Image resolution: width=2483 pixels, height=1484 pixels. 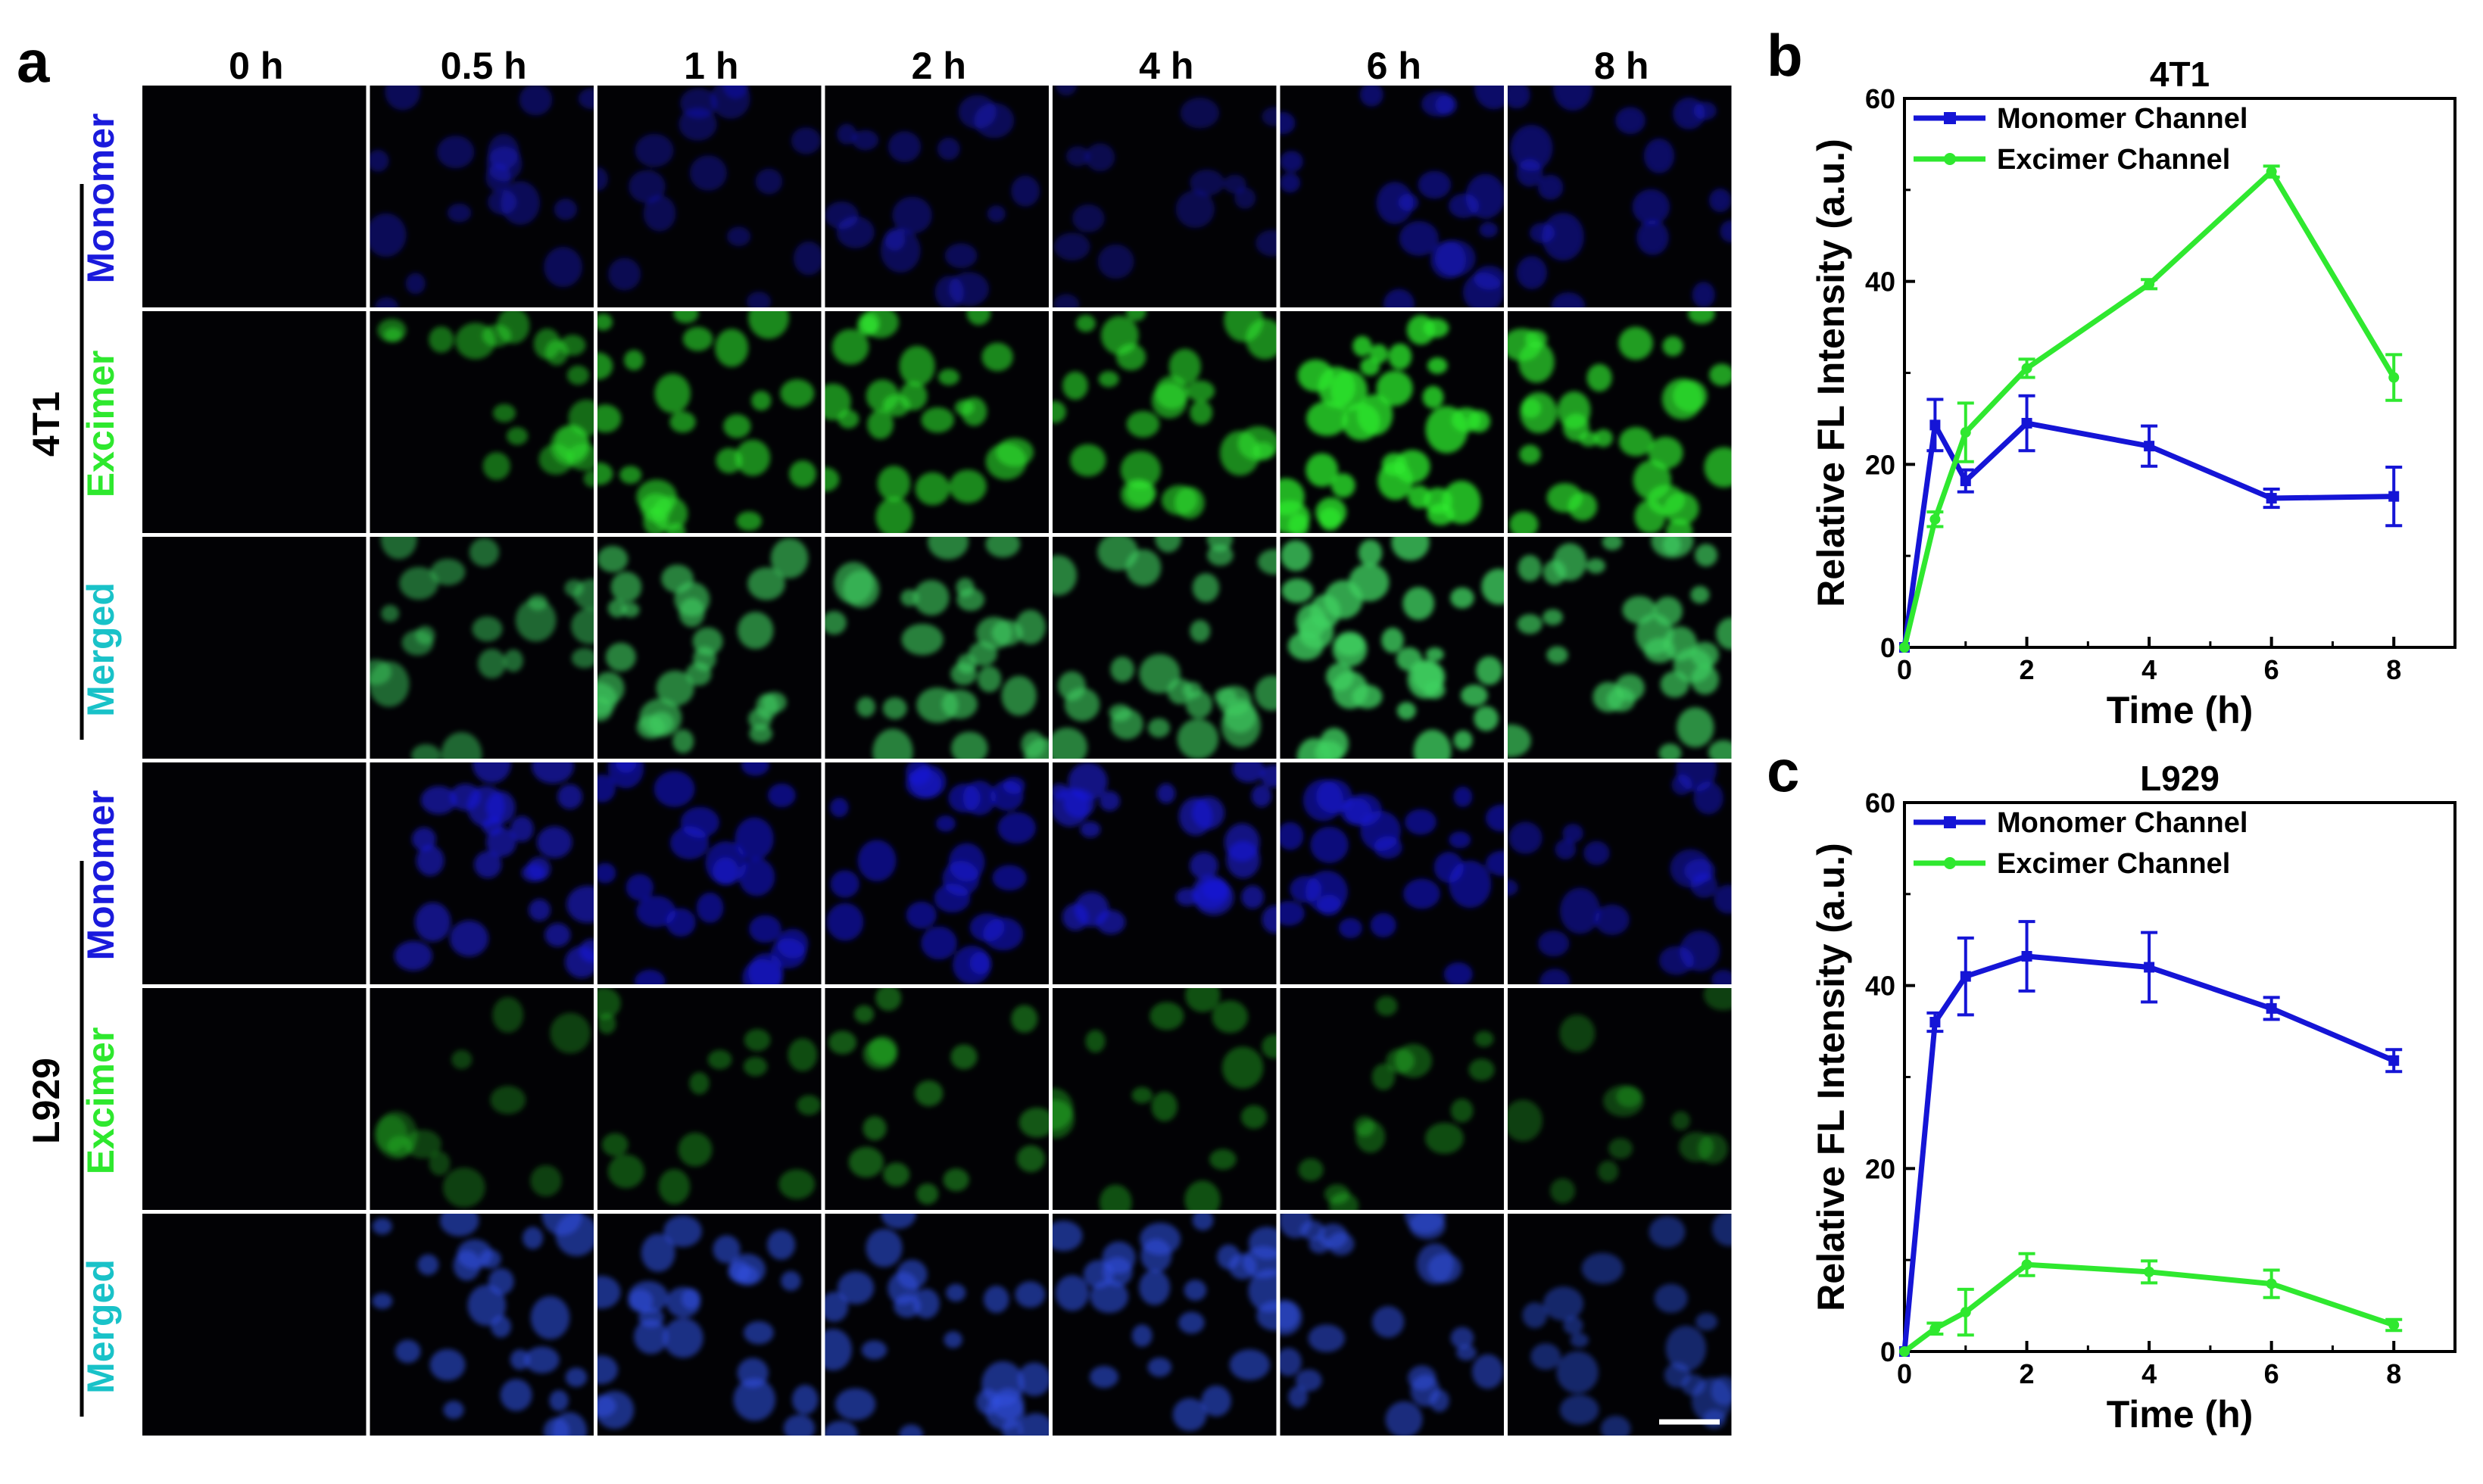 I want to click on micrograph-l929-excimer-4-h, so click(x=1165, y=1099).